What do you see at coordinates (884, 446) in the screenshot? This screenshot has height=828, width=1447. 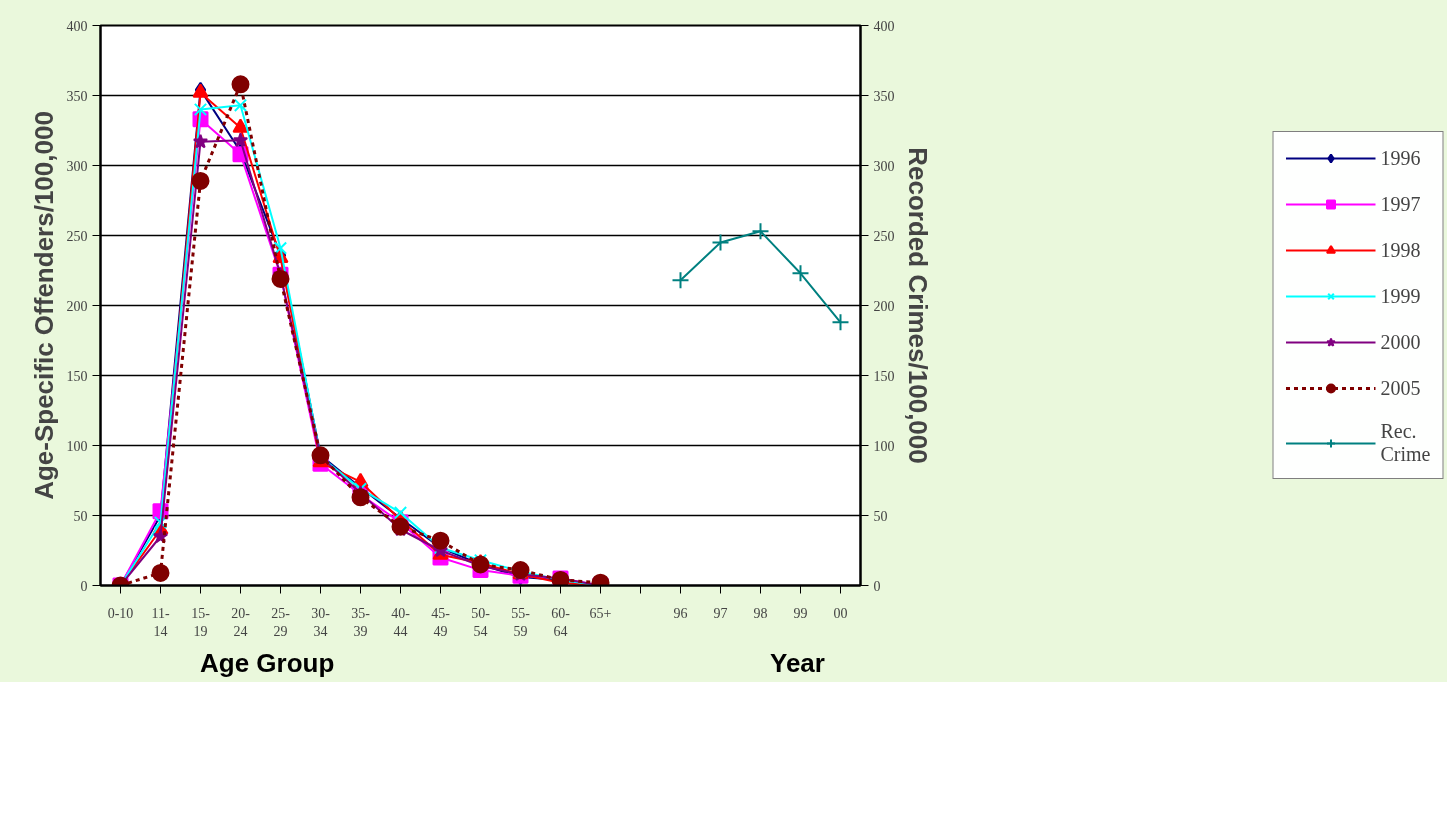 I see `y2-tick-label: 100` at bounding box center [884, 446].